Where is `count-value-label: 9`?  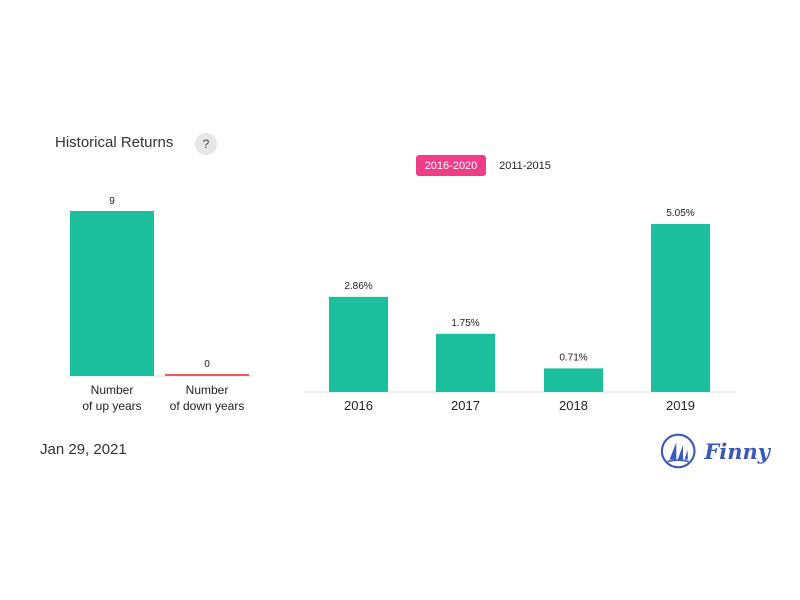 count-value-label: 9 is located at coordinates (112, 201).